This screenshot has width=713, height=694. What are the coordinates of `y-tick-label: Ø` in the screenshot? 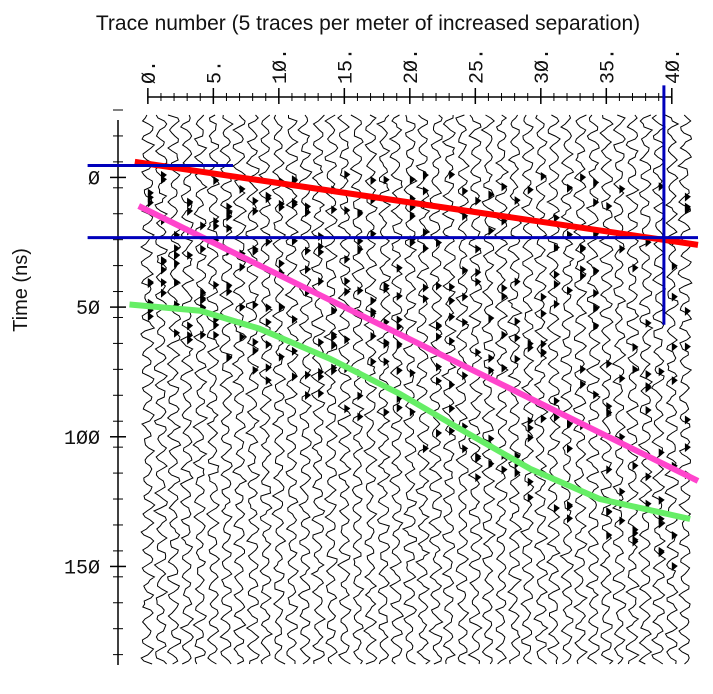 It's located at (94, 179).